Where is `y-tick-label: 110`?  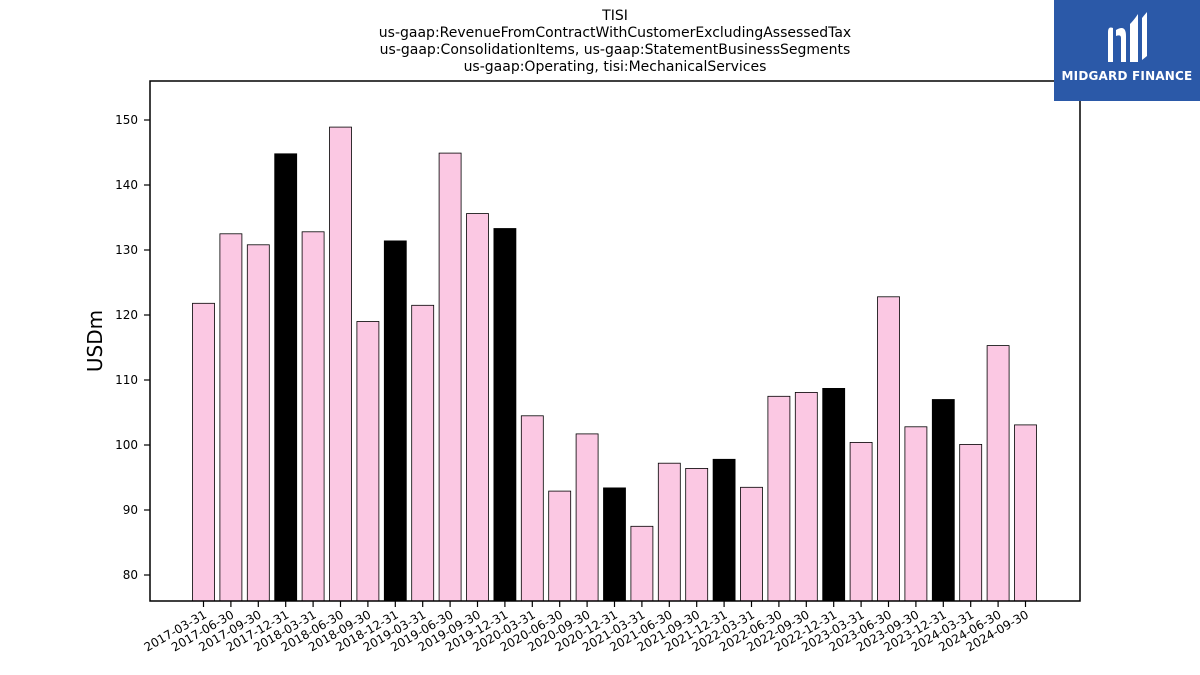 y-tick-label: 110 is located at coordinates (126, 380).